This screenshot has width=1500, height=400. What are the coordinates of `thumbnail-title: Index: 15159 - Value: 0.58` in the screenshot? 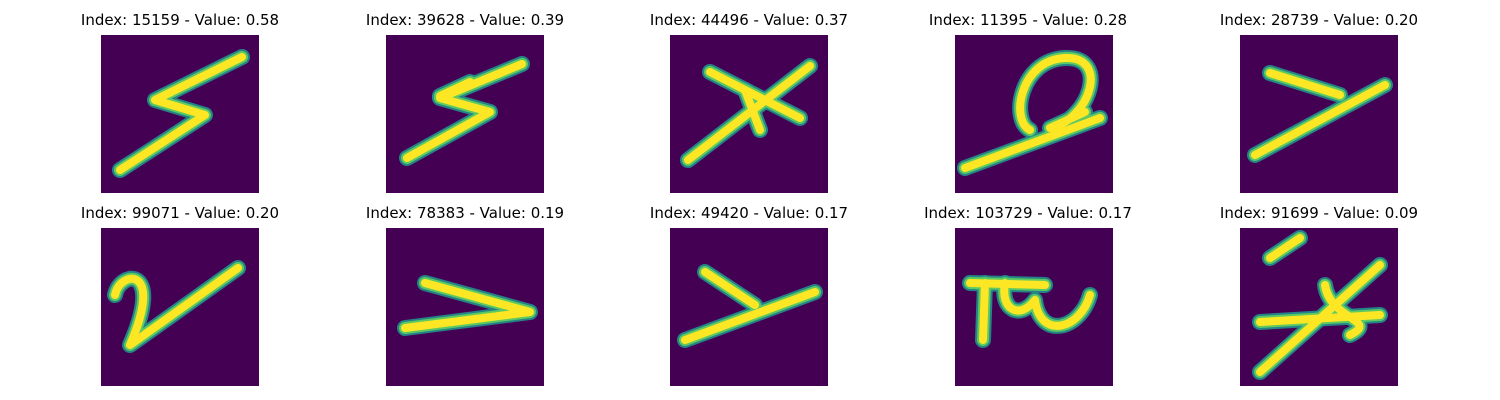 It's located at (180, 20).